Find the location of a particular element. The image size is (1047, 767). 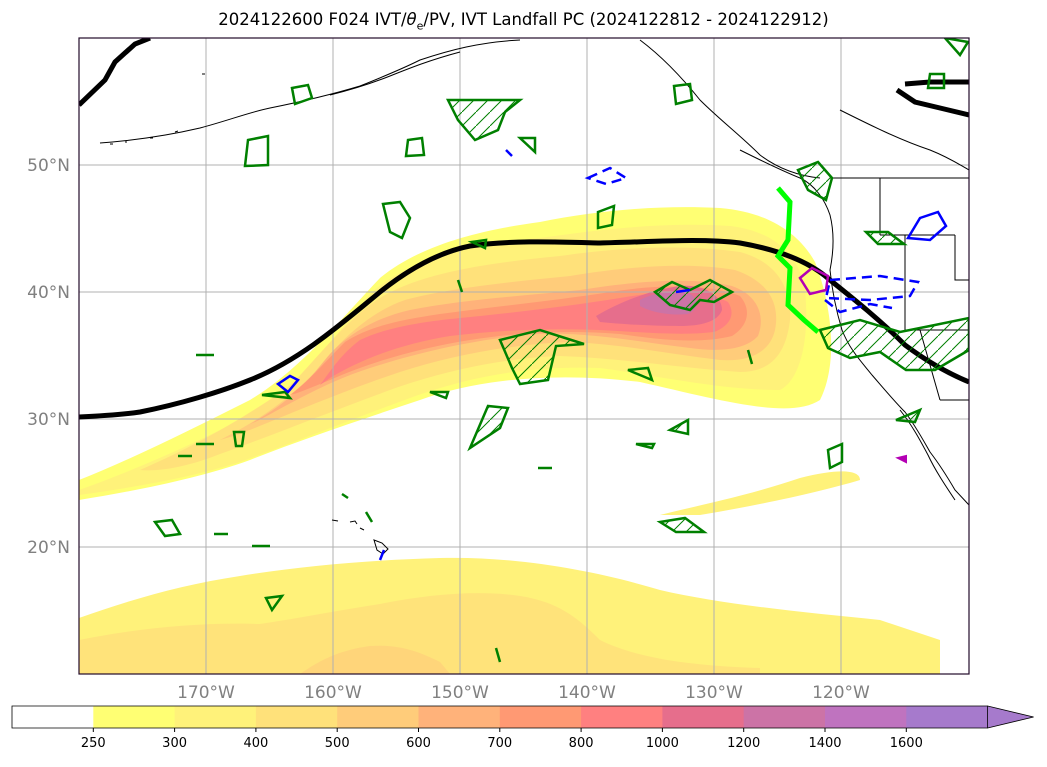

ivt-subtropical-strip is located at coordinates (760, 493).